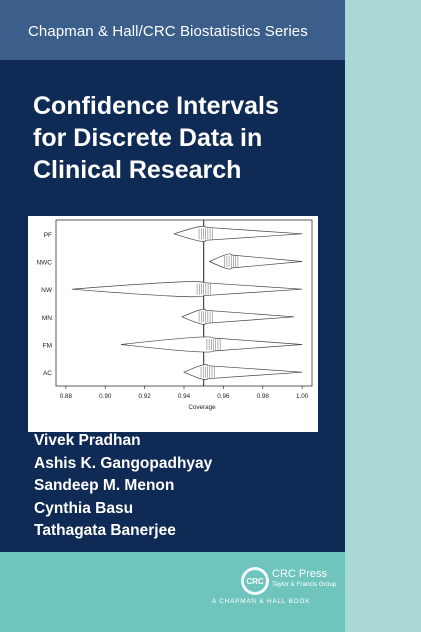 The height and width of the screenshot is (632, 421). Describe the element at coordinates (184, 396) in the screenshot. I see `x-tick-label: 0.94` at that location.